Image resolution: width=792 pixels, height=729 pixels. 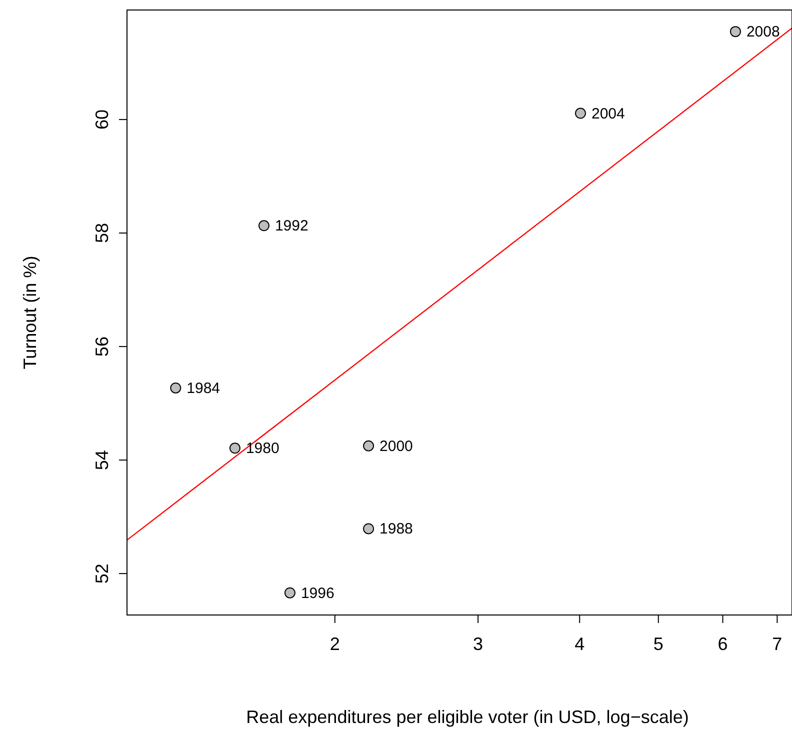 I want to click on annotation: 2000, so click(x=396, y=446).